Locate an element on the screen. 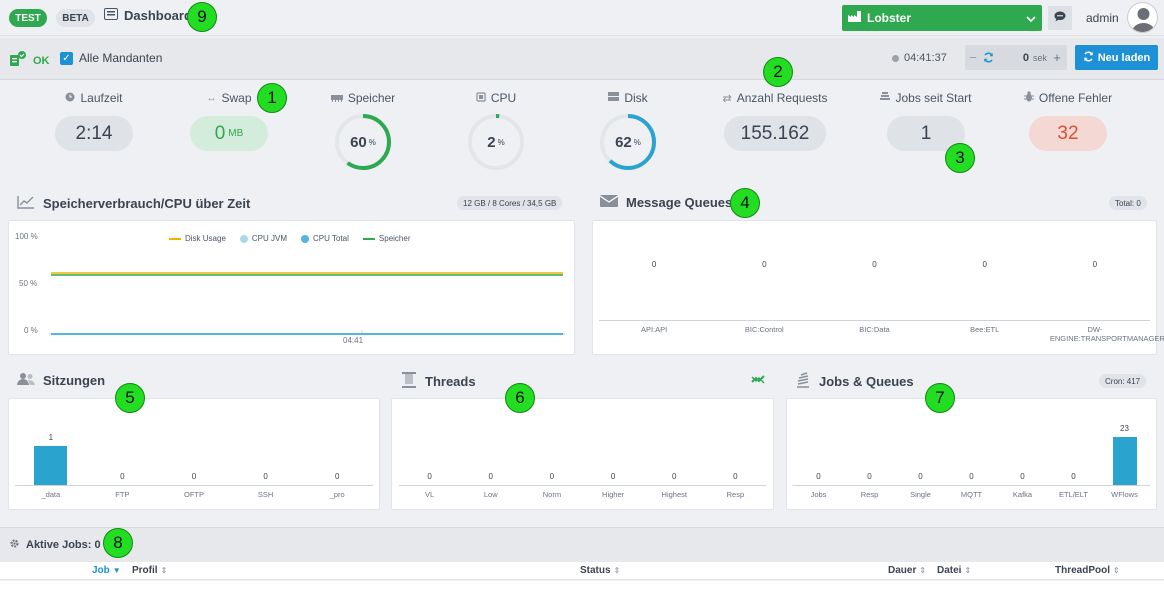  category-label: MQTT is located at coordinates (971, 494).